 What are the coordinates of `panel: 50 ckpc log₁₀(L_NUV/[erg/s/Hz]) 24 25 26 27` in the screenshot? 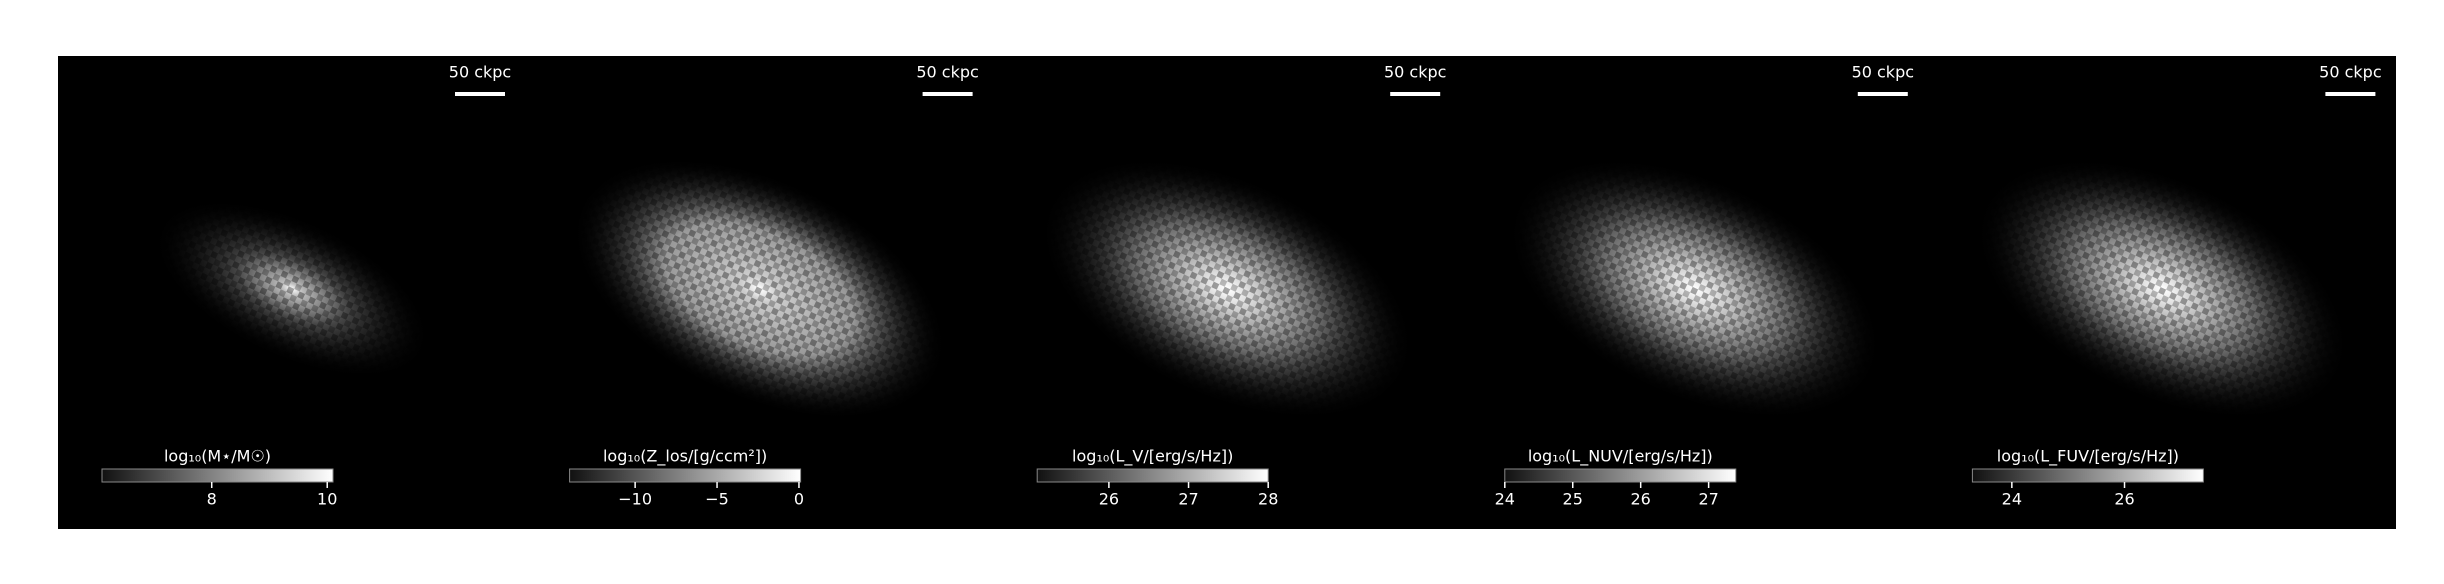 It's located at (1704, 286).